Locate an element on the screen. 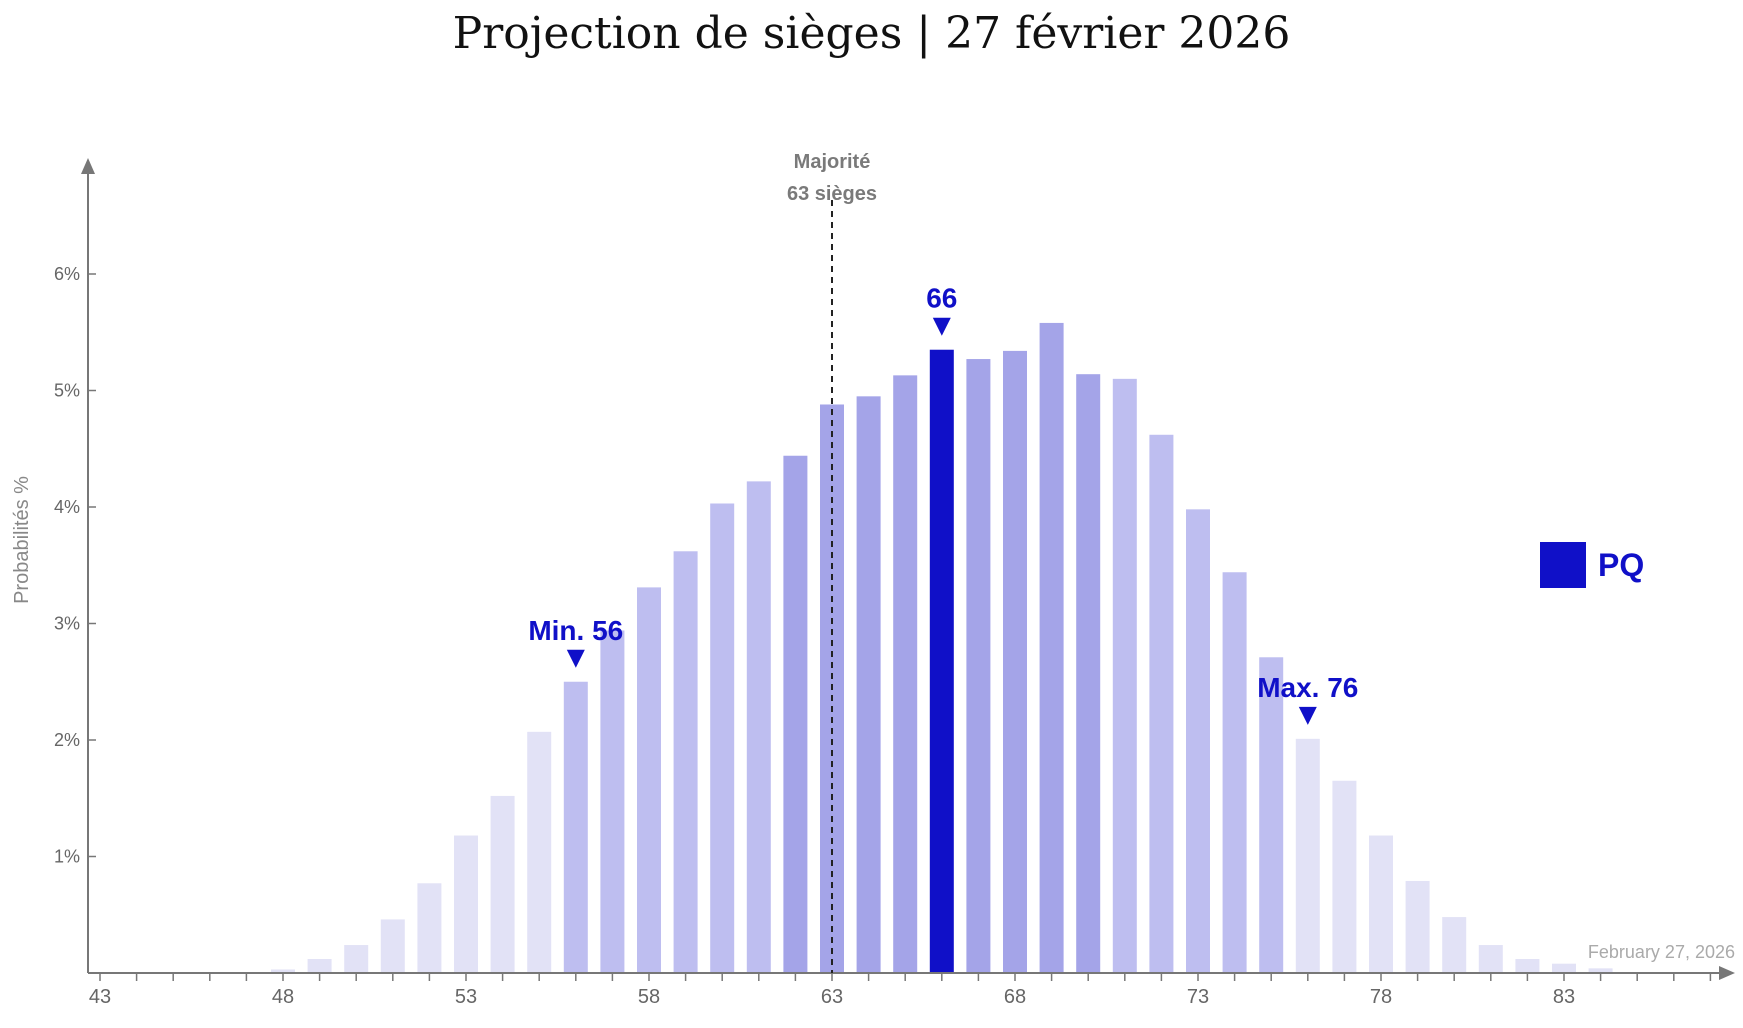  y-tick-label: 3% is located at coordinates (67, 624).